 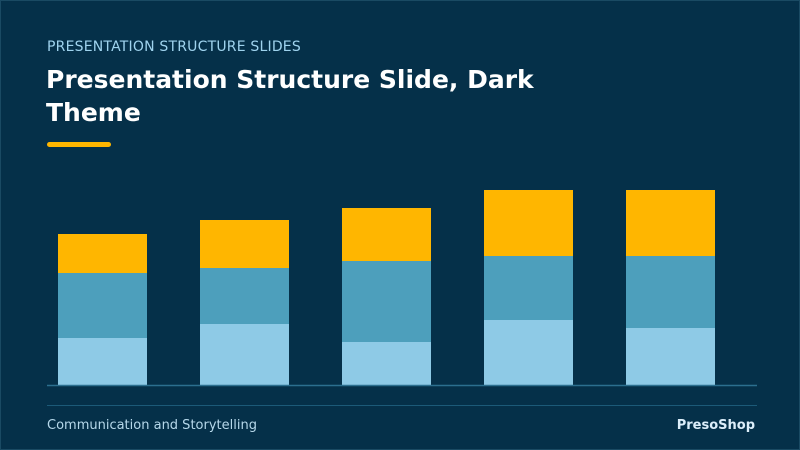 I want to click on footer-divider, so click(x=402, y=405).